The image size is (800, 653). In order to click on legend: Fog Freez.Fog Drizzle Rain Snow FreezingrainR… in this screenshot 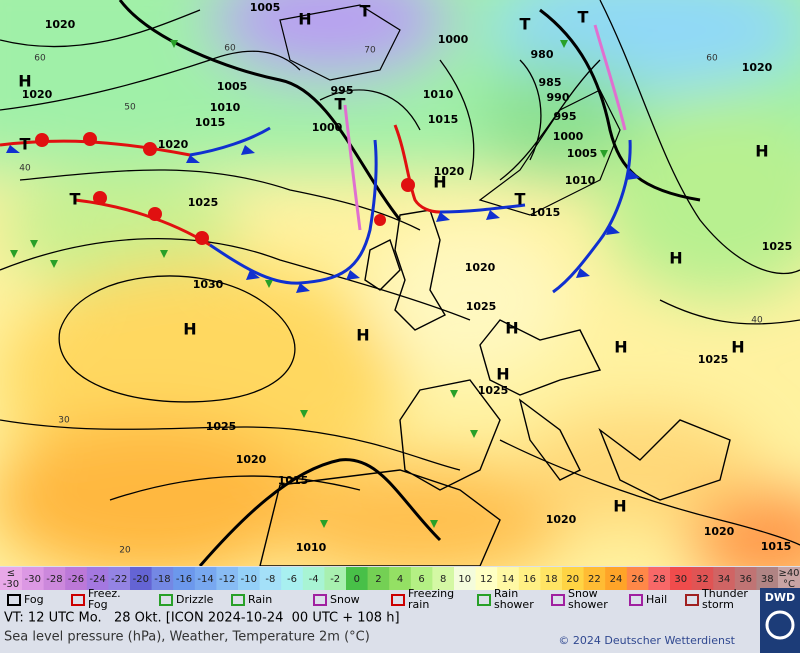, I will do `click(377, 599)`.